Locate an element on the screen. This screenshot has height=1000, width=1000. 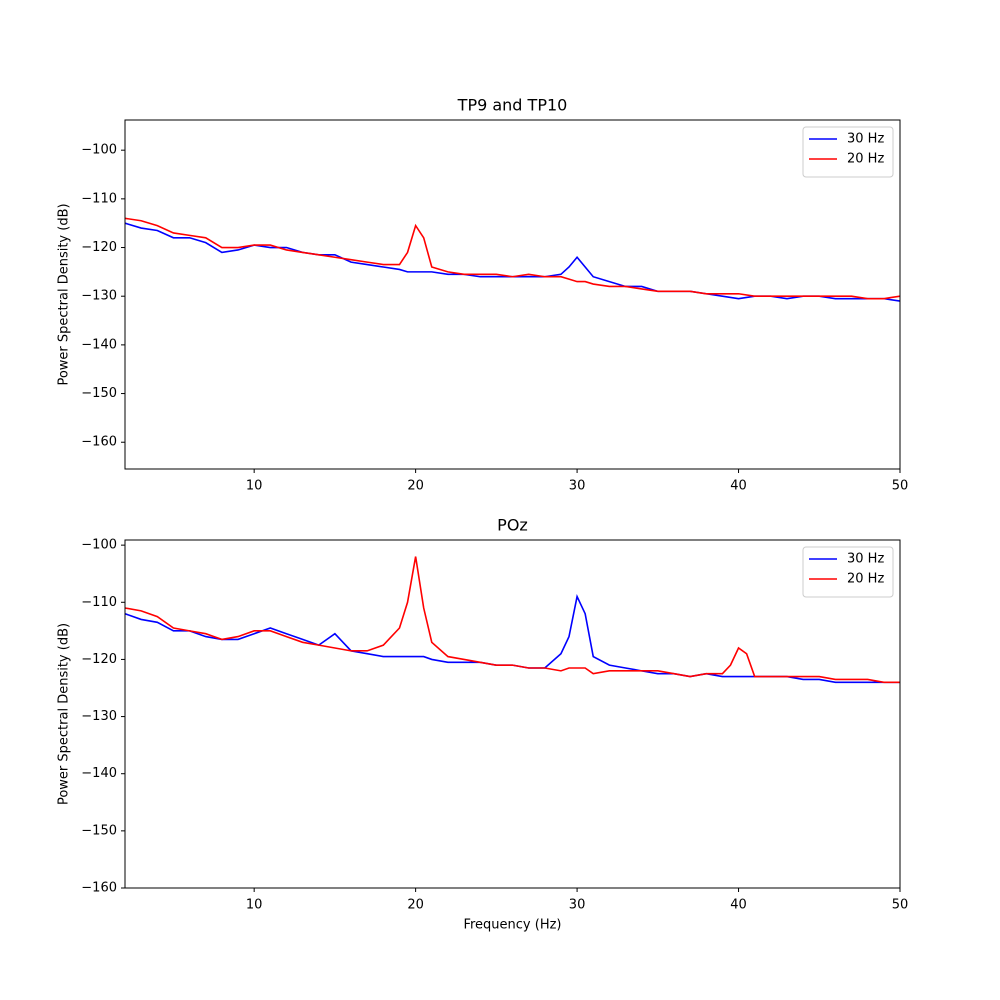
x-axis-label: Frequency (Hz) is located at coordinates (512, 925).